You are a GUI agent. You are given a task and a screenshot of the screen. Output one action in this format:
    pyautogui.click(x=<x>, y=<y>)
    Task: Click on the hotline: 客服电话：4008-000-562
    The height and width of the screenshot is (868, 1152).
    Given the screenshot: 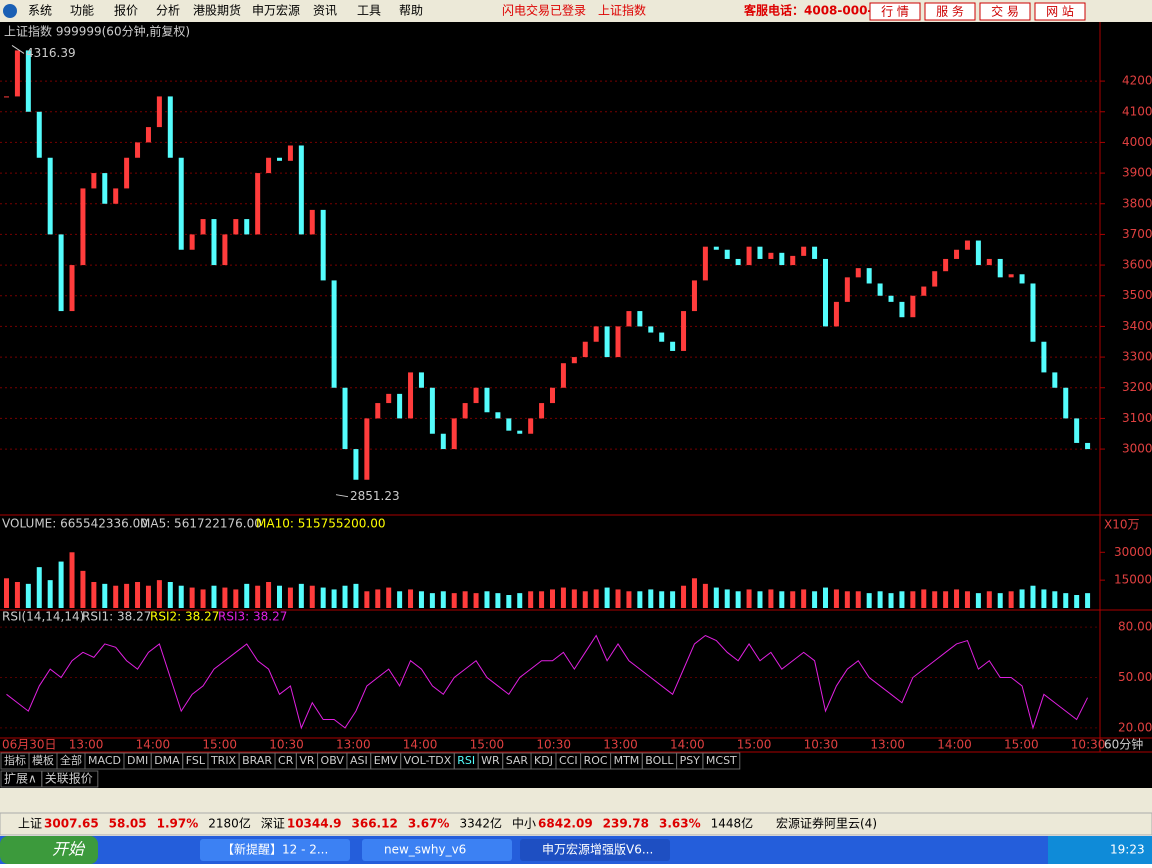 What is the action you would take?
    pyautogui.click(x=820, y=10)
    